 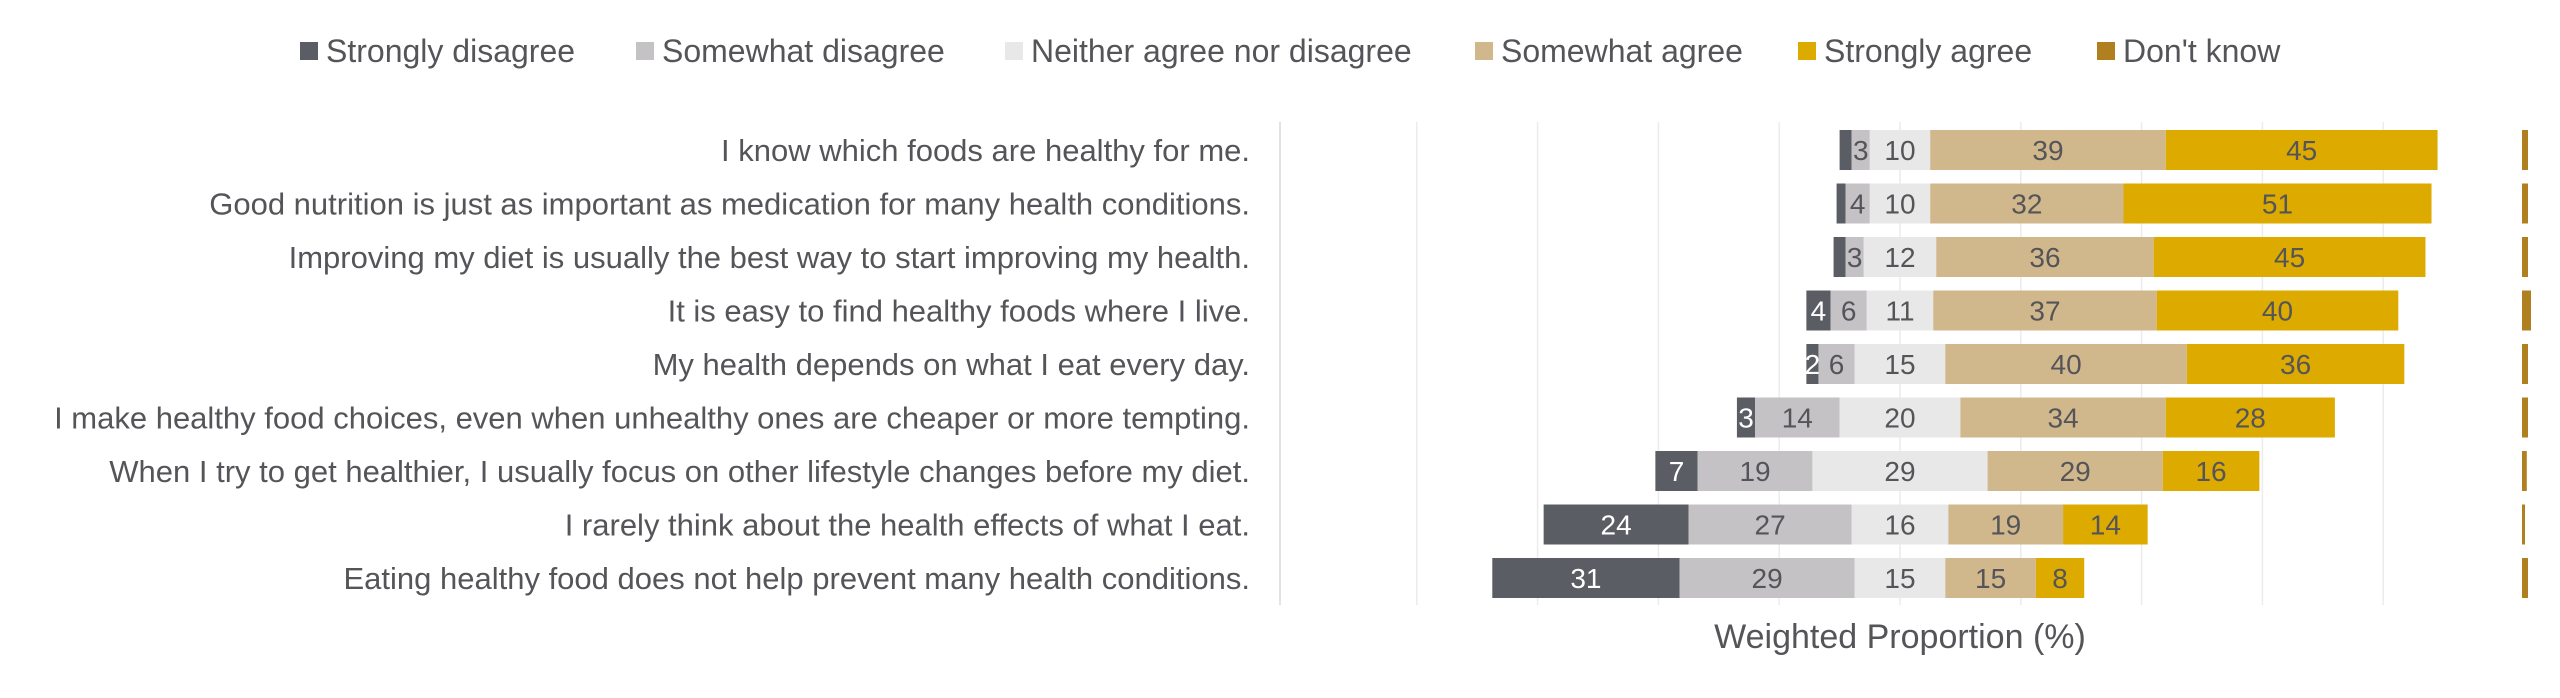 I want to click on legend-label: Somewhat disagree, so click(x=803, y=51).